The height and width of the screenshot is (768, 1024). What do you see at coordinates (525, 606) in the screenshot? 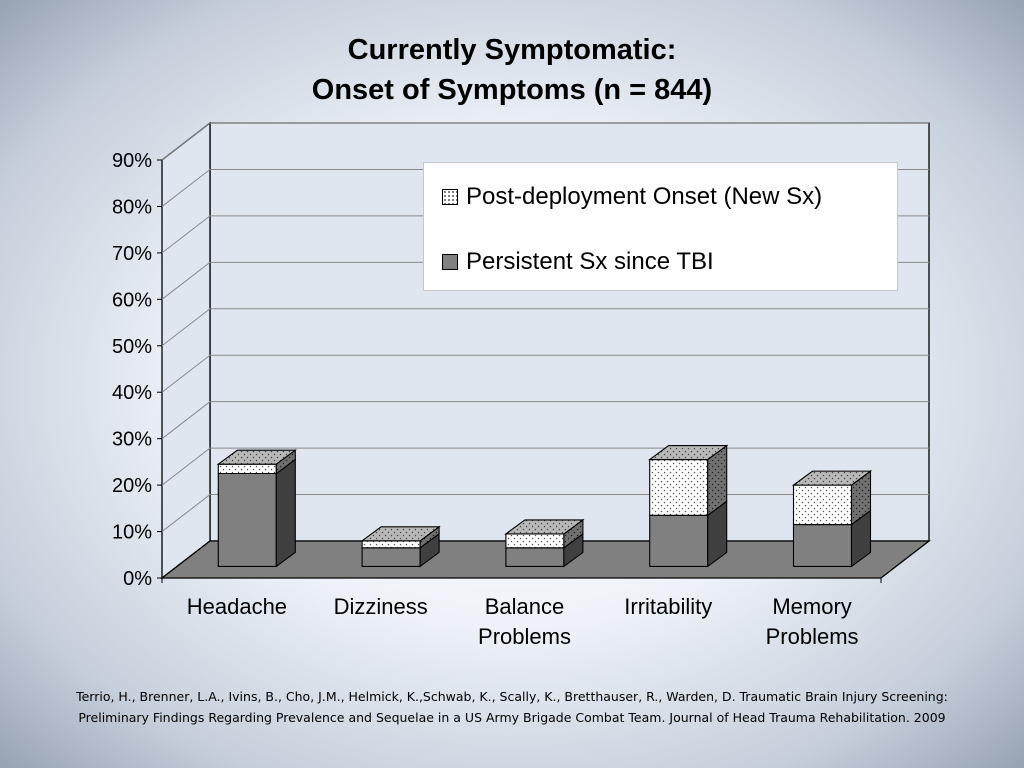
I see `x-tick-label: Balance` at bounding box center [525, 606].